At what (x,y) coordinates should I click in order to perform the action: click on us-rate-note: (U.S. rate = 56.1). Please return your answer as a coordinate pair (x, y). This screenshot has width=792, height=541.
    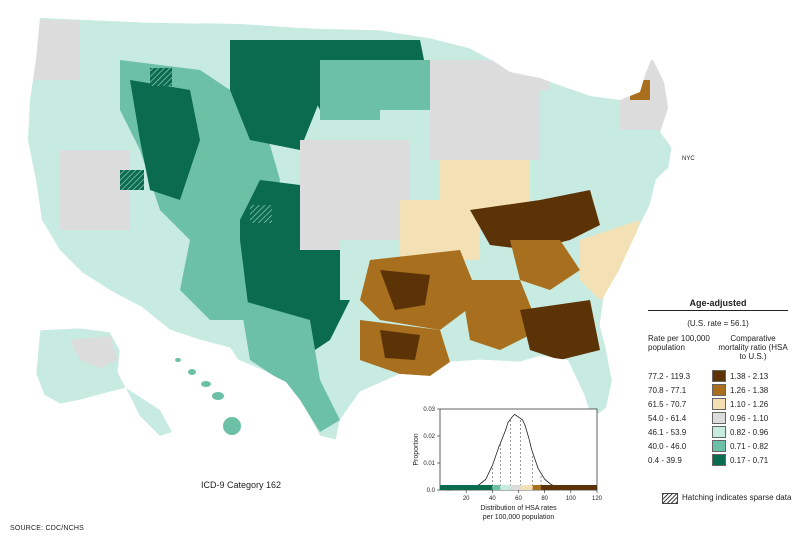
    Looking at the image, I should click on (718, 323).